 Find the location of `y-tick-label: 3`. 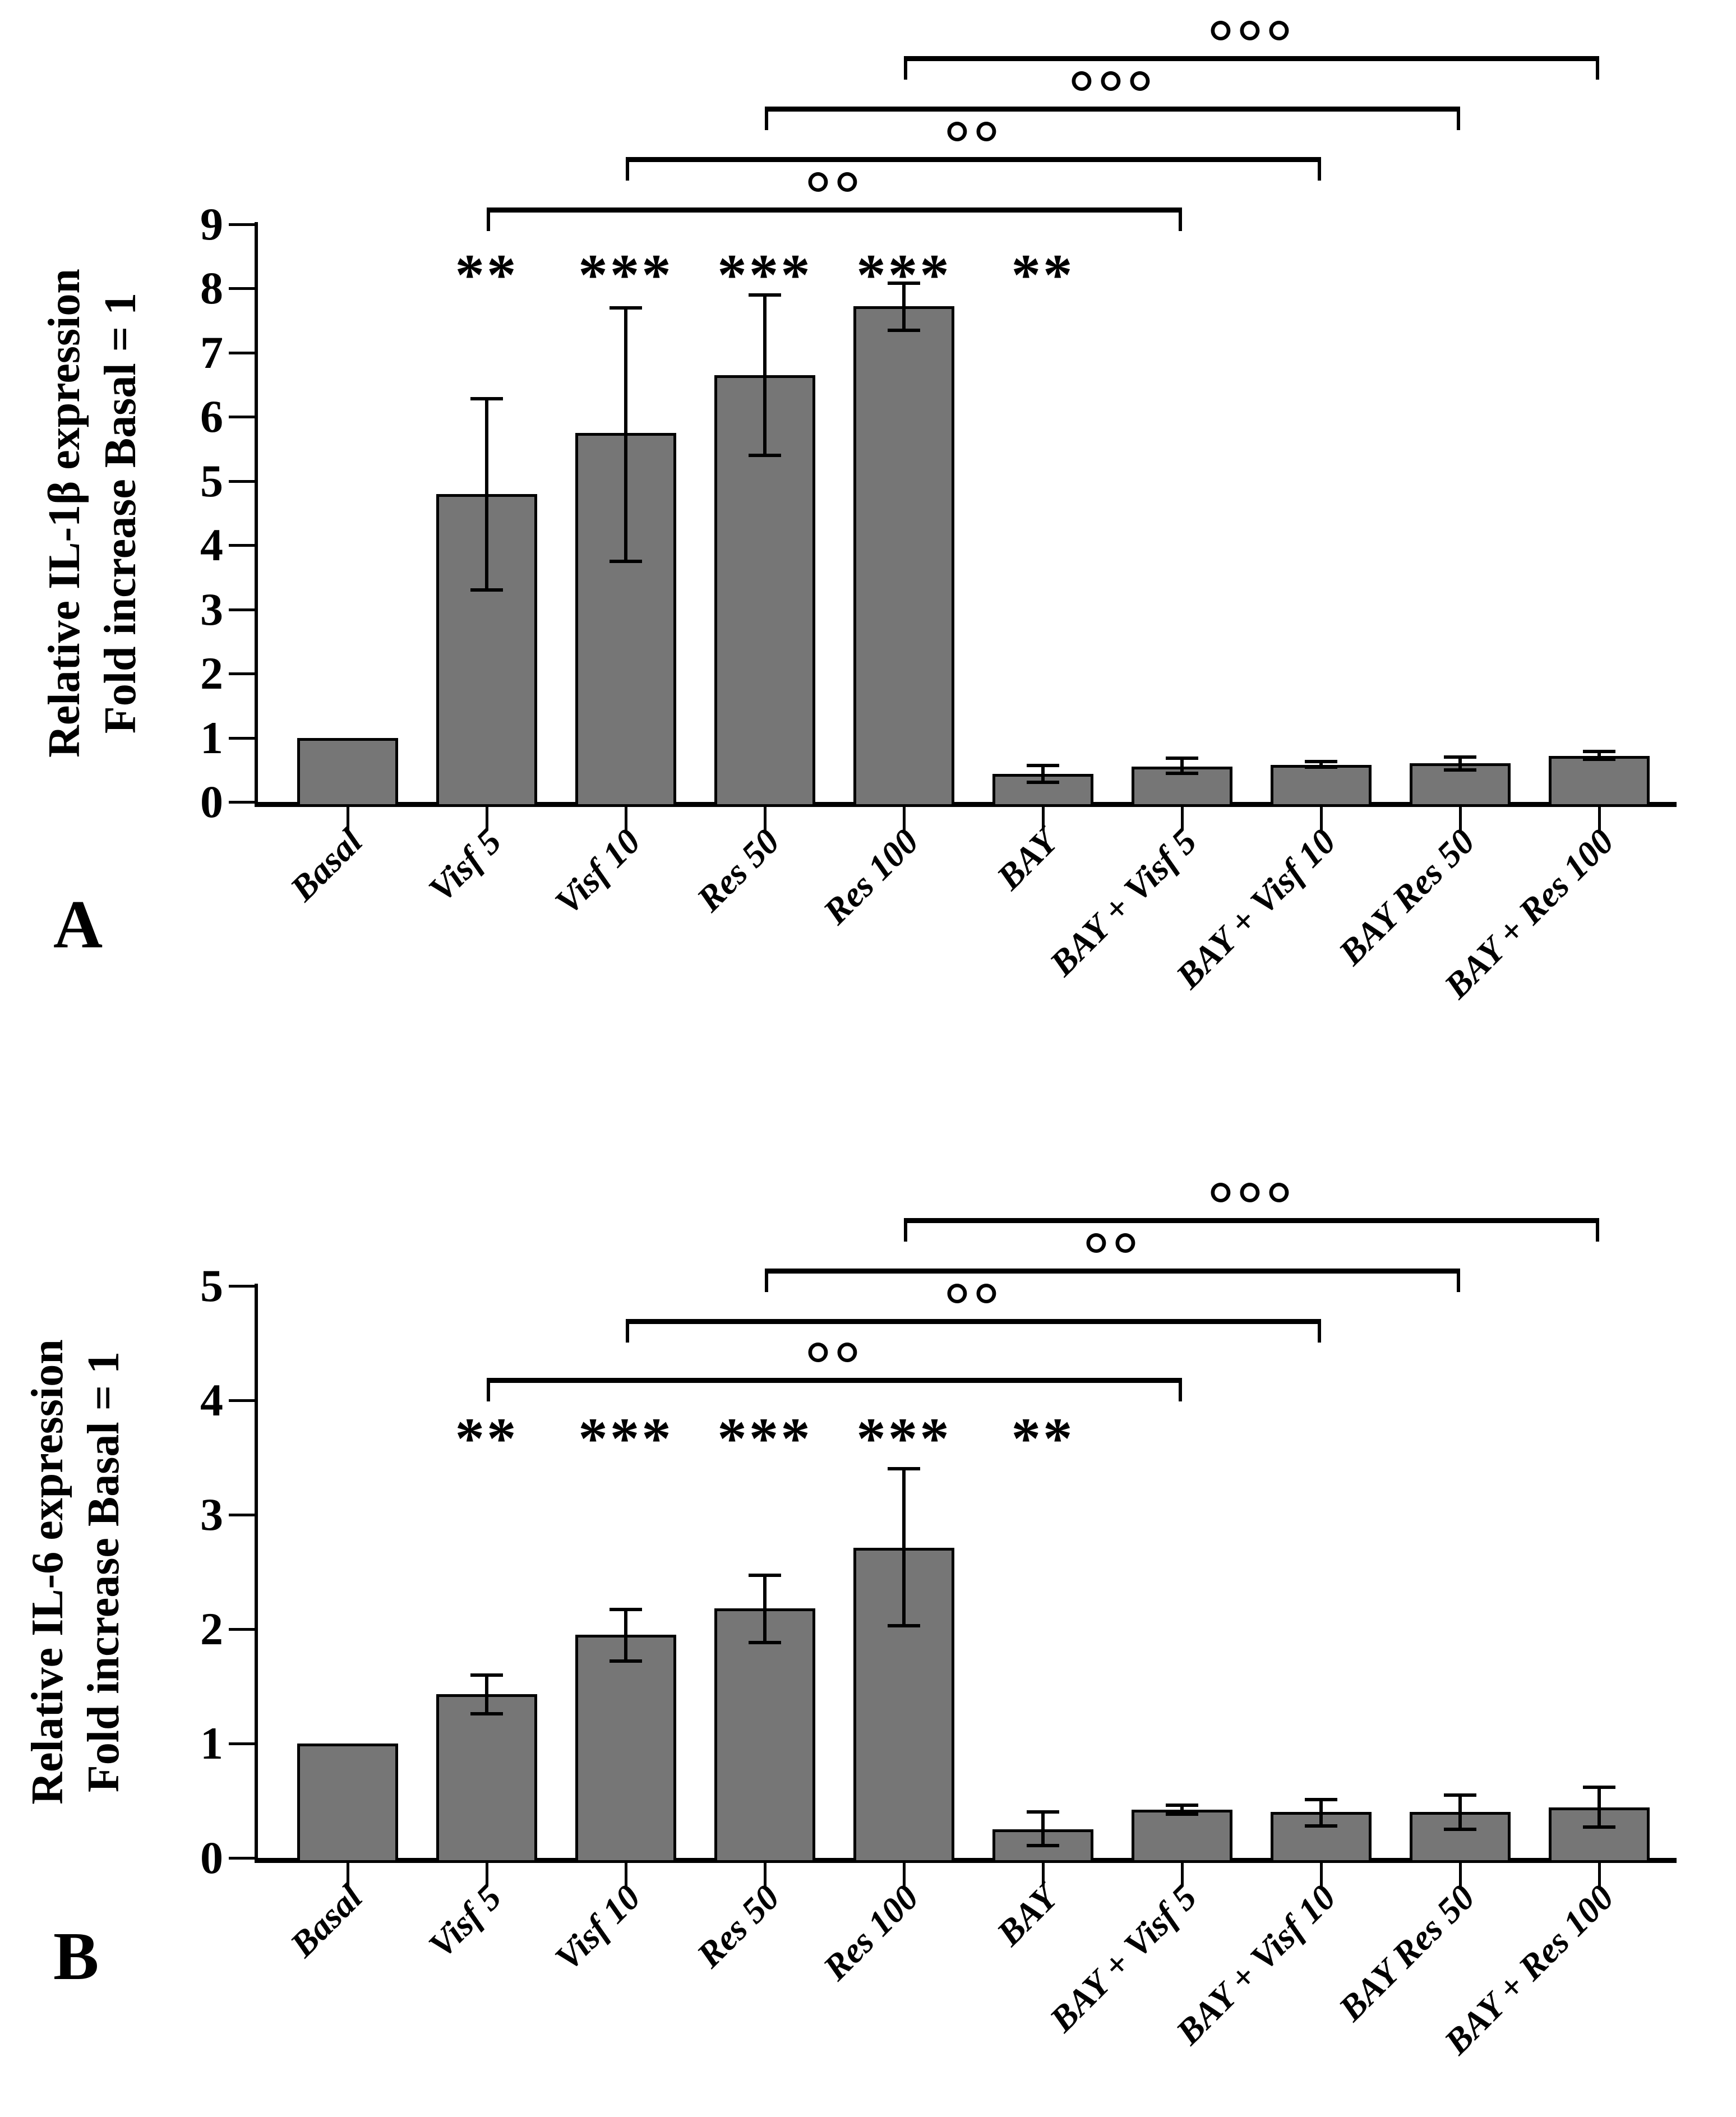

y-tick-label: 3 is located at coordinates (211, 1514).